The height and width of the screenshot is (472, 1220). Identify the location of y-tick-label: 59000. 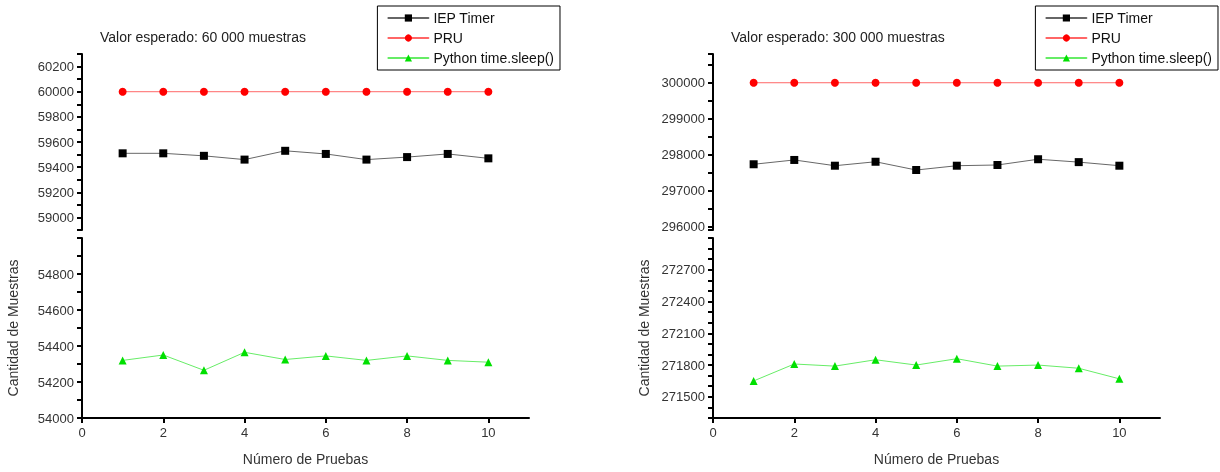
(55, 217).